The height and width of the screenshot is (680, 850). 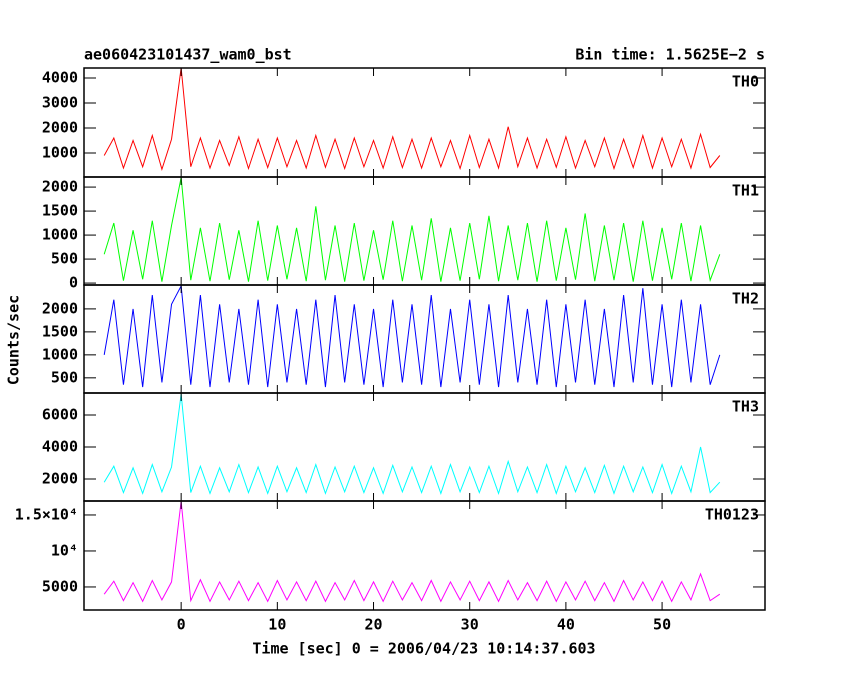 What do you see at coordinates (277, 625) in the screenshot?
I see `x-tick-label: 10` at bounding box center [277, 625].